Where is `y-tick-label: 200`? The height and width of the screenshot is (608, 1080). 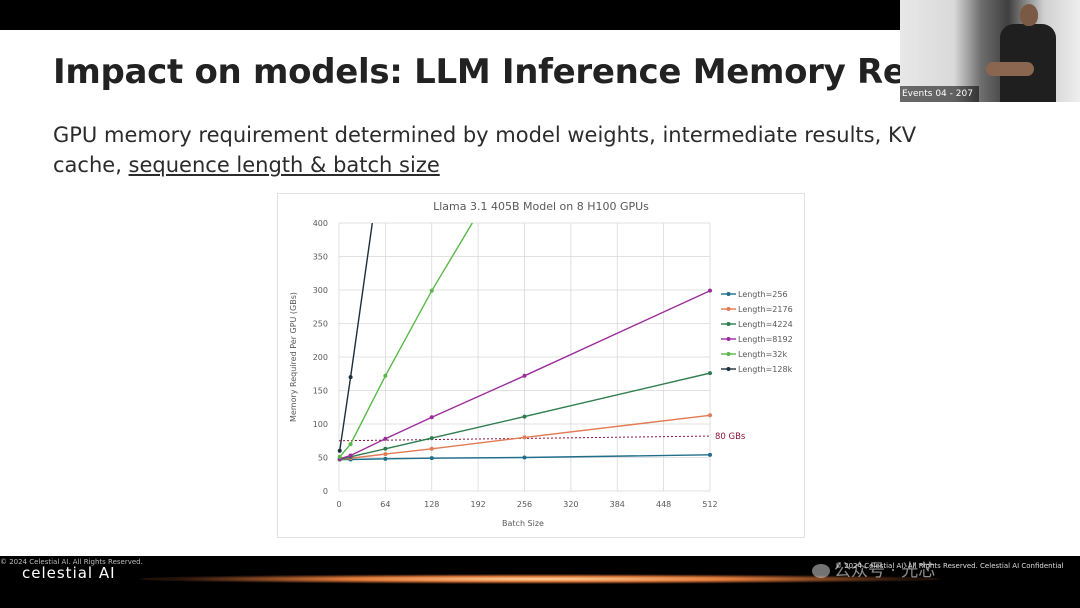 y-tick-label: 200 is located at coordinates (320, 357).